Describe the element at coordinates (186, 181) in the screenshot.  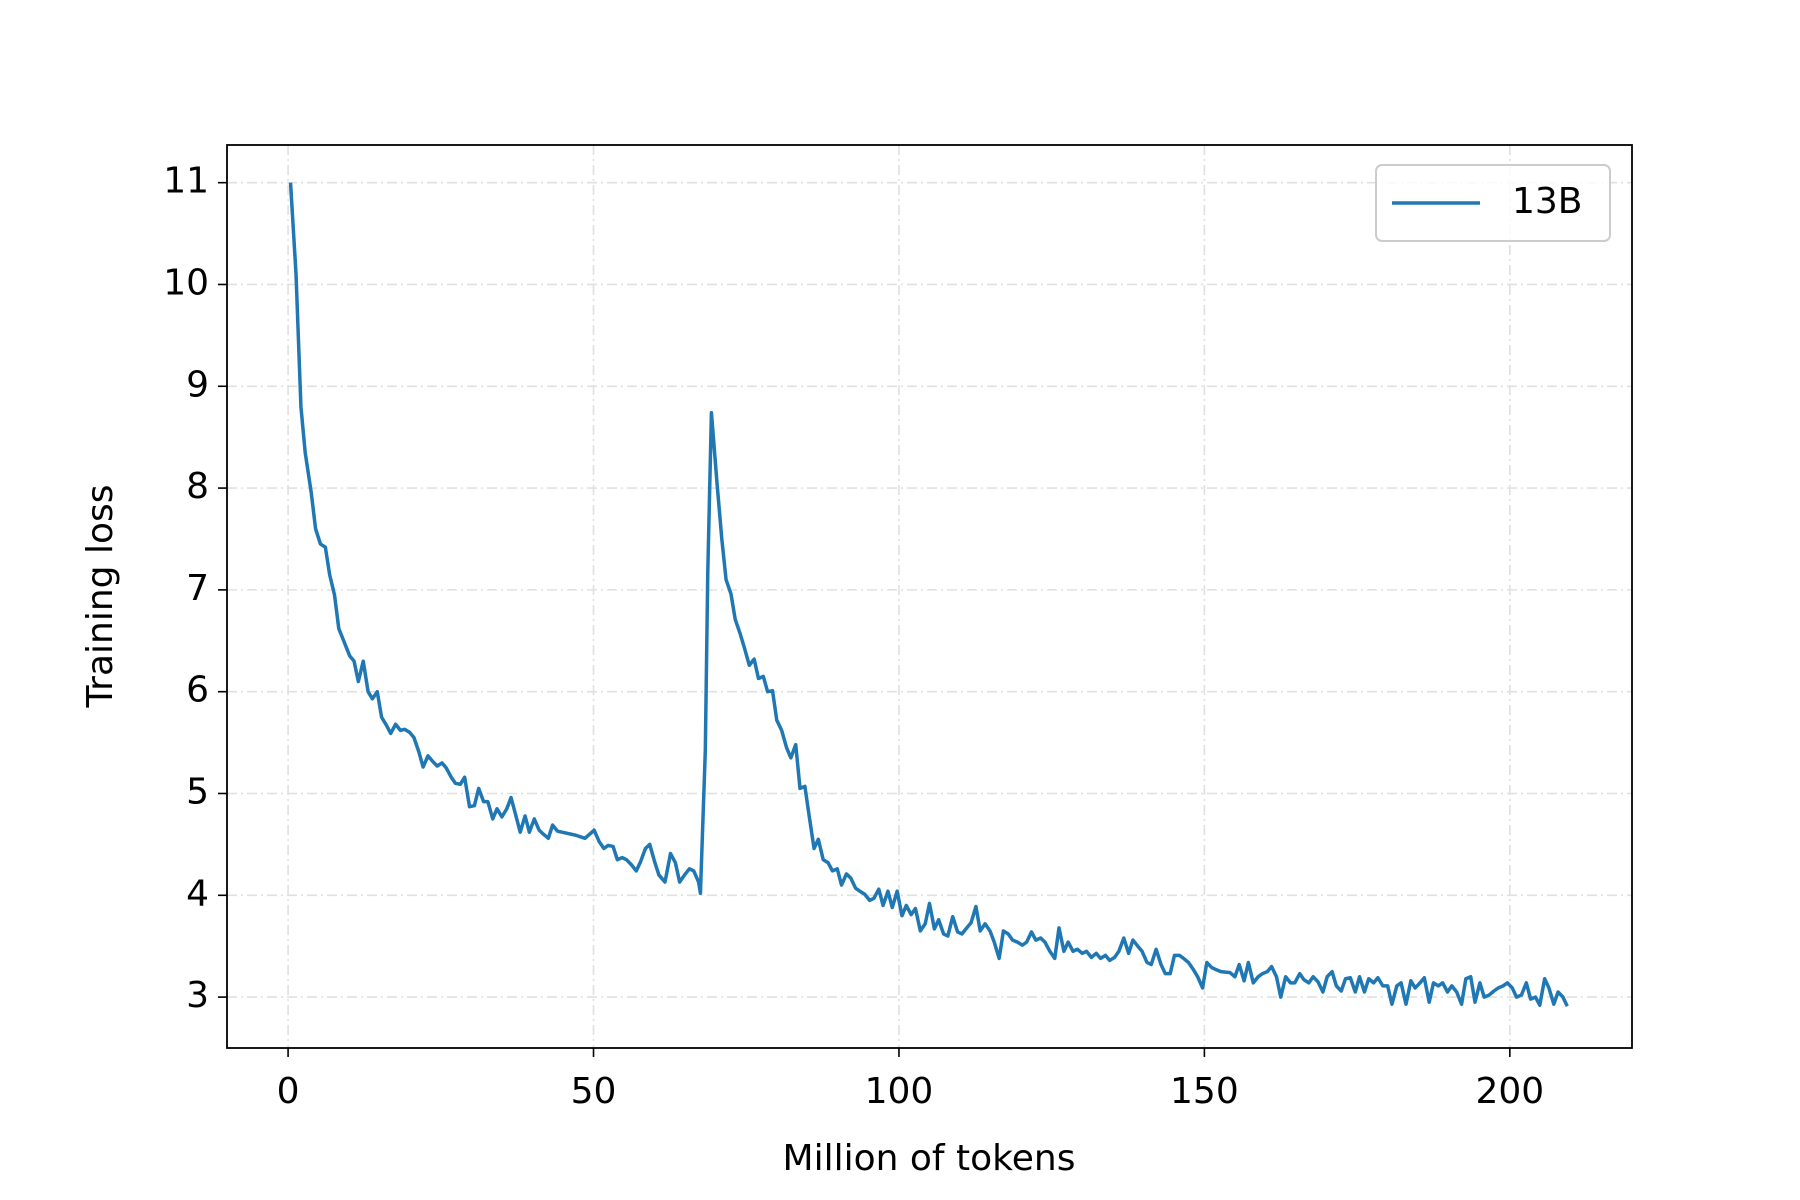
I see `y-tick-label: 11` at that location.